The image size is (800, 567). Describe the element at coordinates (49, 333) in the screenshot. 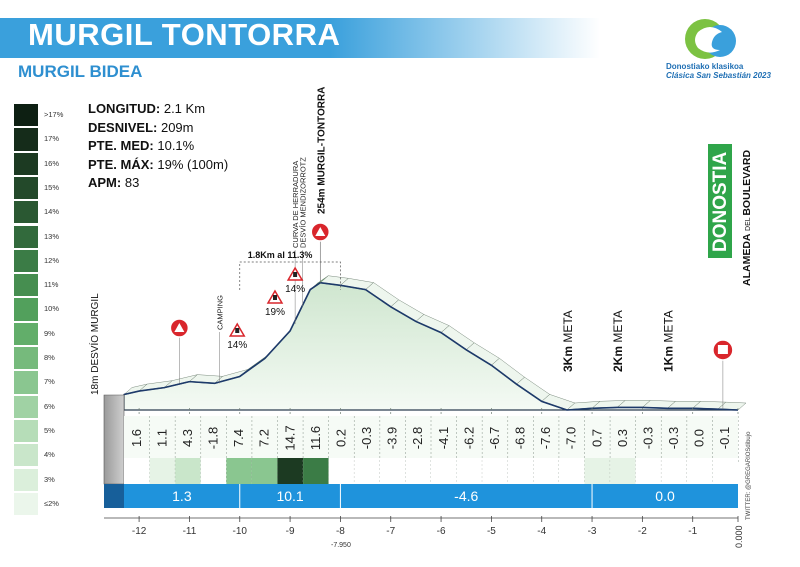

I see `legend-label: 9%` at that location.